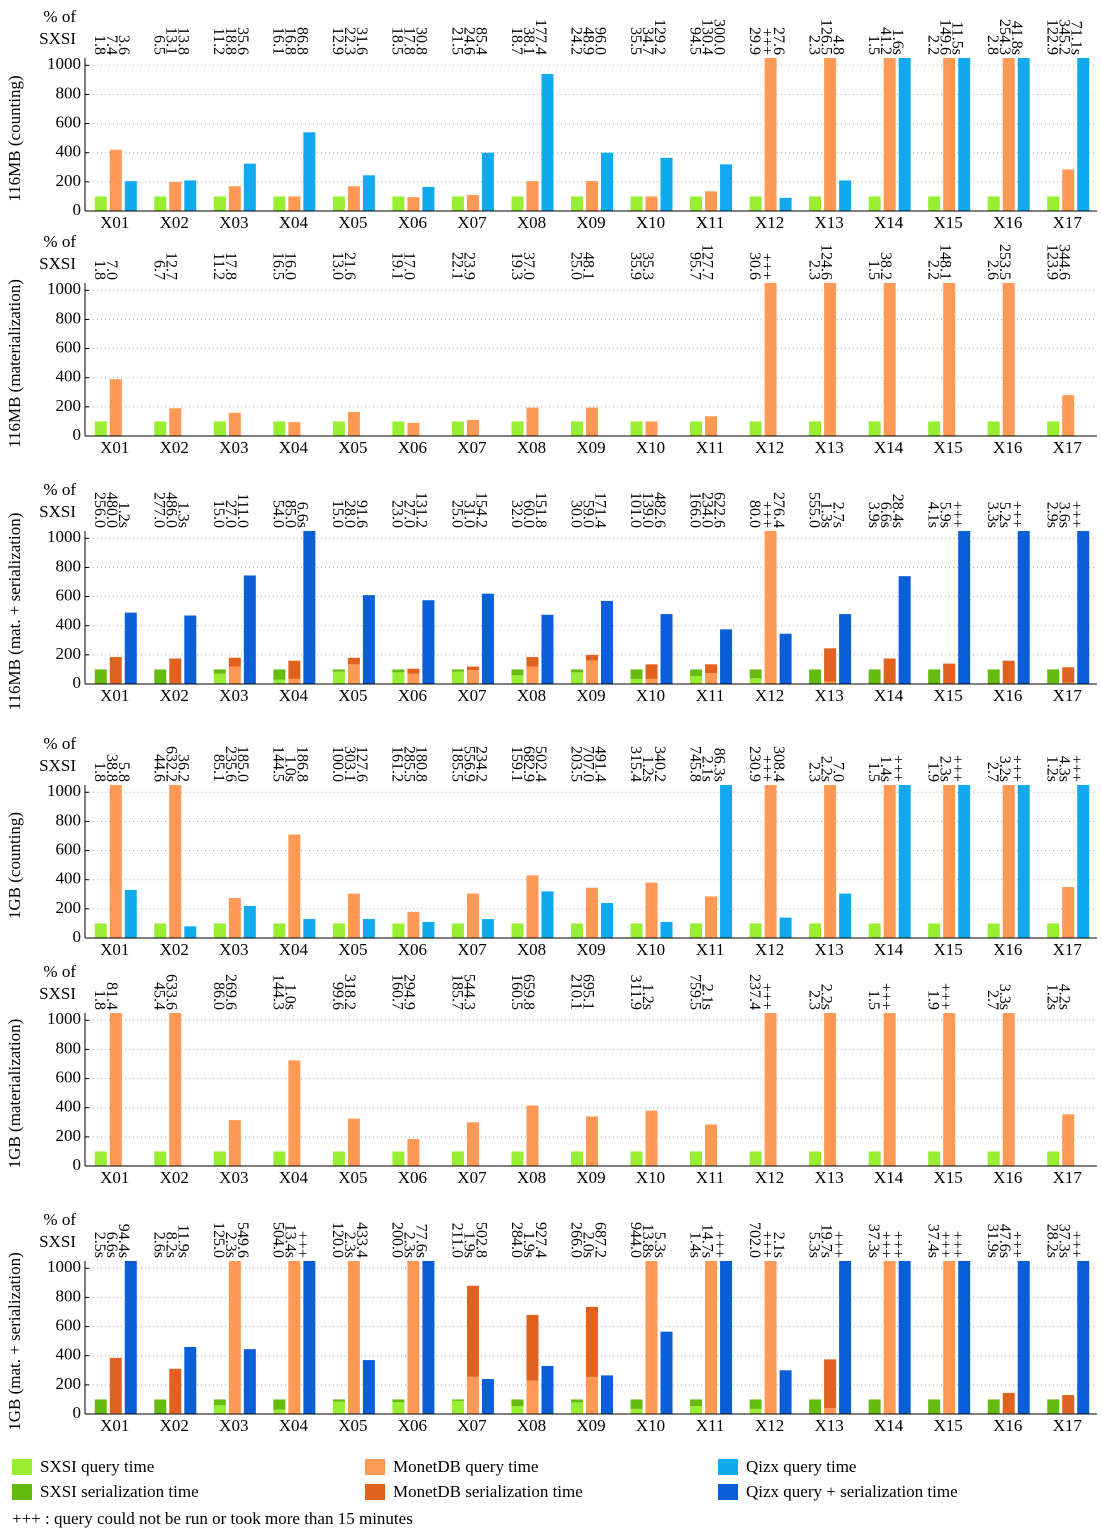 Image resolution: width=1102 pixels, height=1534 pixels. I want to click on annotation: 148.1, so click(945, 262).